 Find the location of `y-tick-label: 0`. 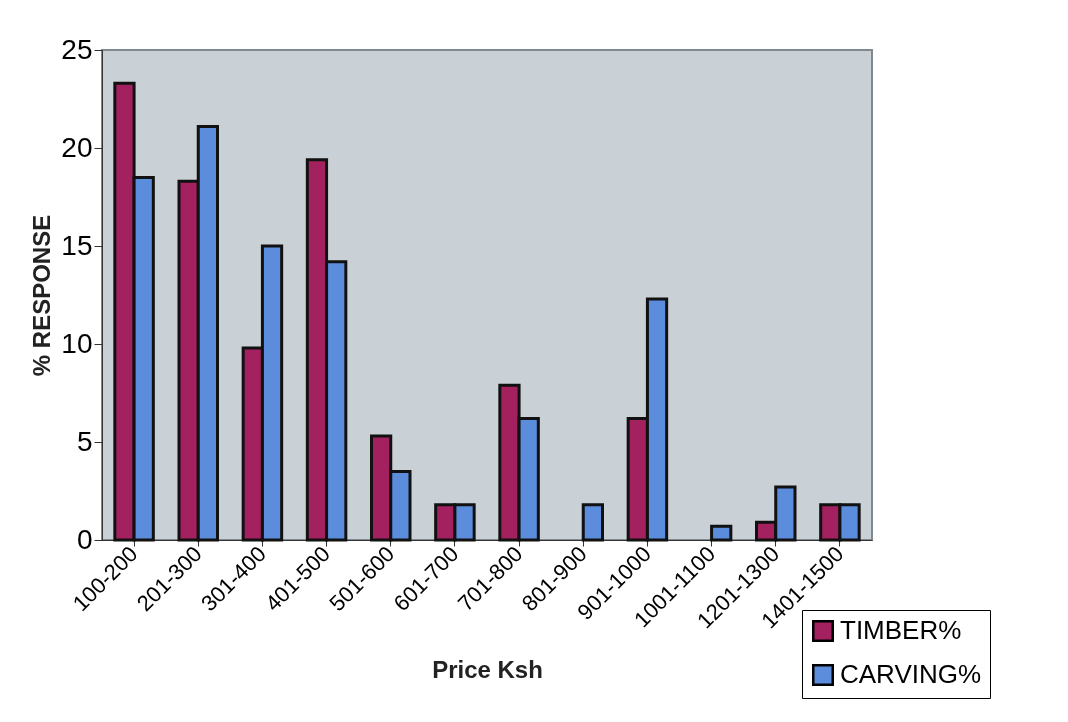

y-tick-label: 0 is located at coordinates (84, 539).